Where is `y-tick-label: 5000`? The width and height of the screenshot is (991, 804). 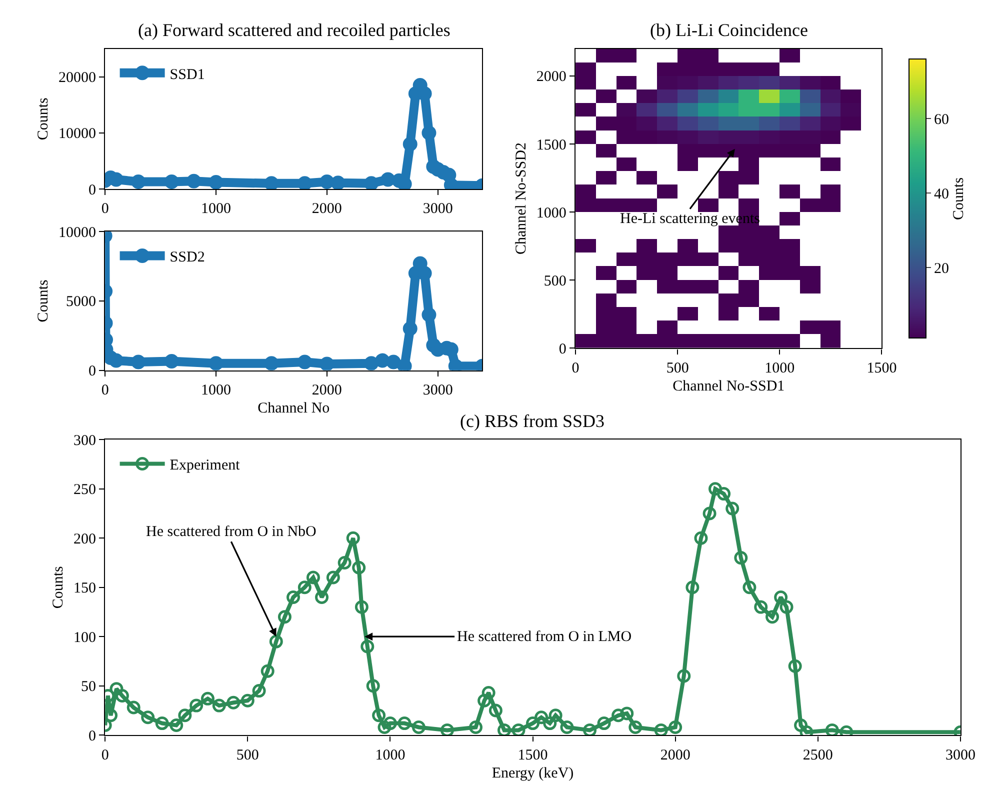
y-tick-label: 5000 is located at coordinates (81, 302).